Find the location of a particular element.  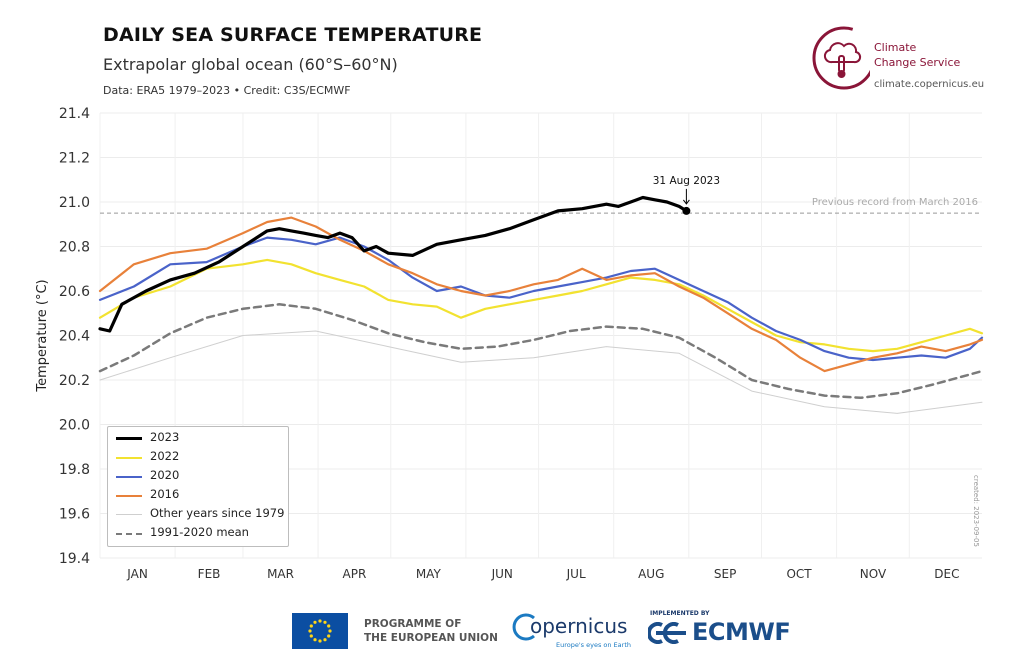

x-tick-label: SEP is located at coordinates (725, 574).